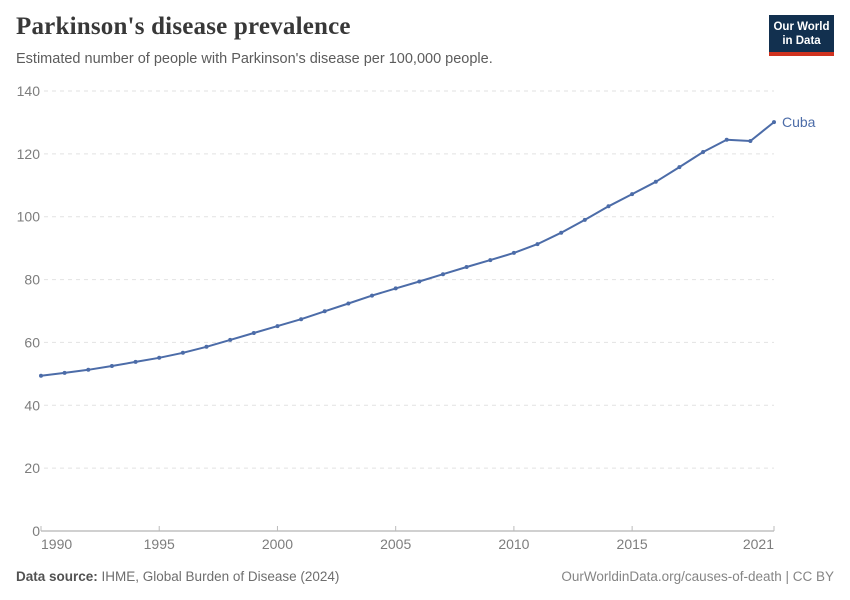 Image resolution: width=850 pixels, height=600 pixels. I want to click on x-axis-tick-label: 2015, so click(632, 544).